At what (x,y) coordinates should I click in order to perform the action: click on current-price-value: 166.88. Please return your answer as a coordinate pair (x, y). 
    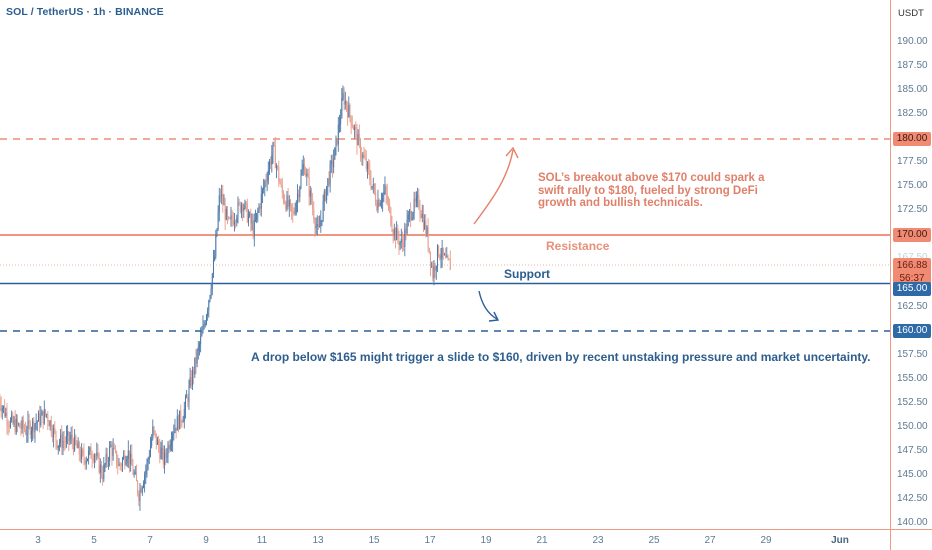
    Looking at the image, I should click on (912, 265).